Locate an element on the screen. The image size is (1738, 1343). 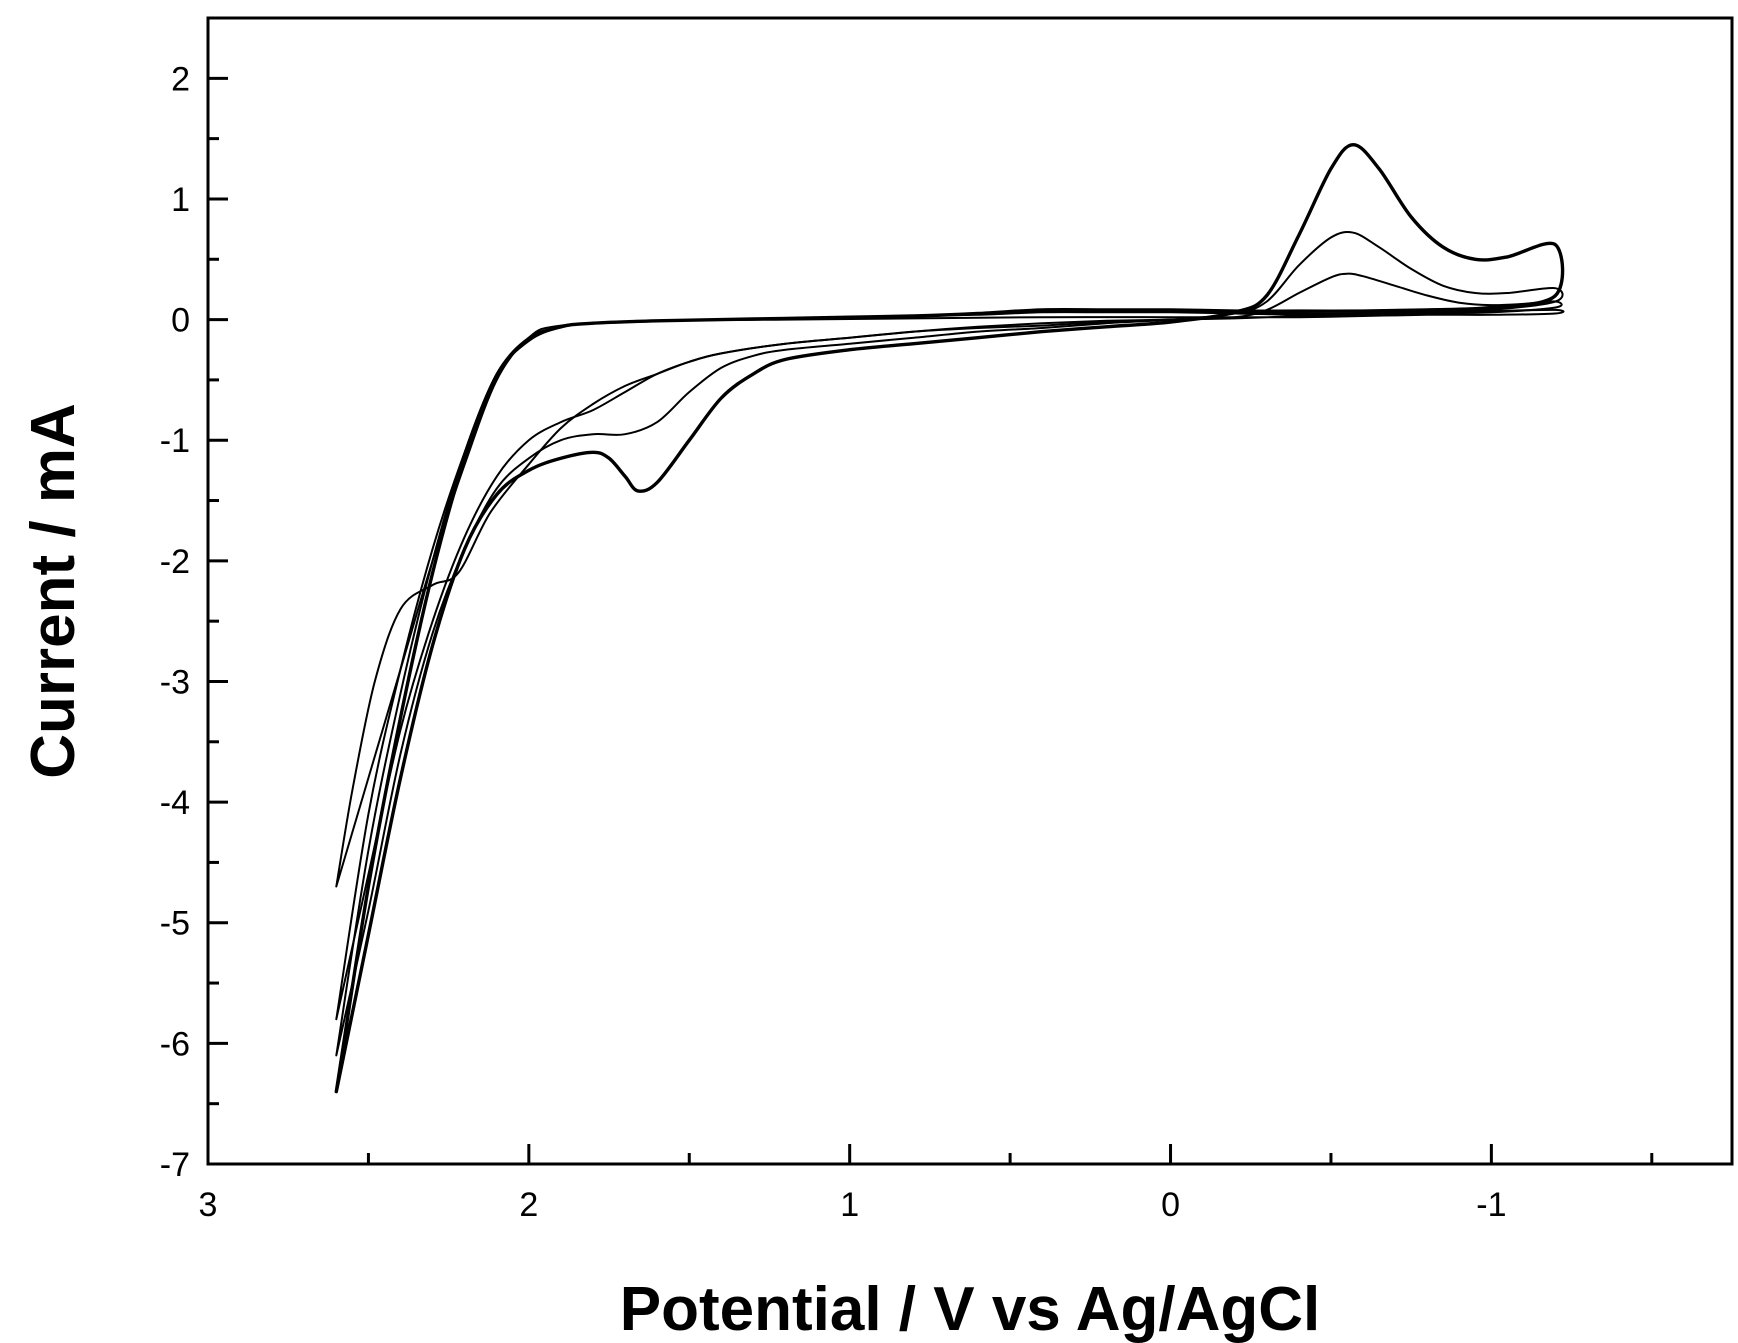
y-tick-label: 2 is located at coordinates (180, 79).